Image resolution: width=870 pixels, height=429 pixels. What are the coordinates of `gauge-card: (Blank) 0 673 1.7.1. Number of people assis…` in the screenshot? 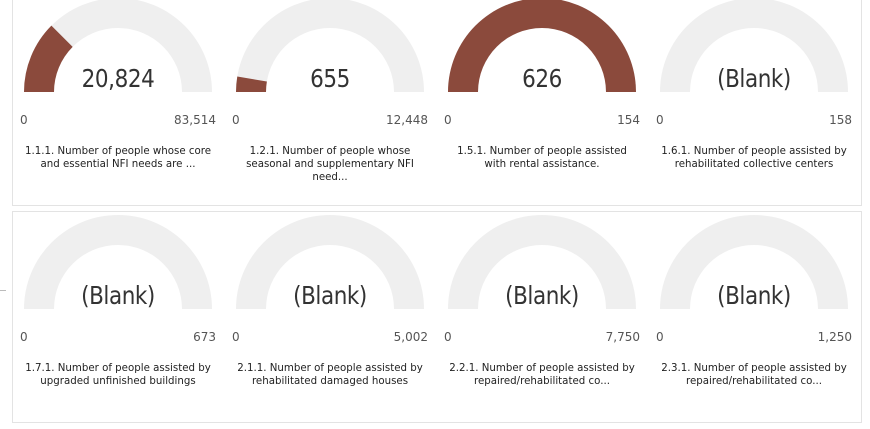 It's located at (118, 321).